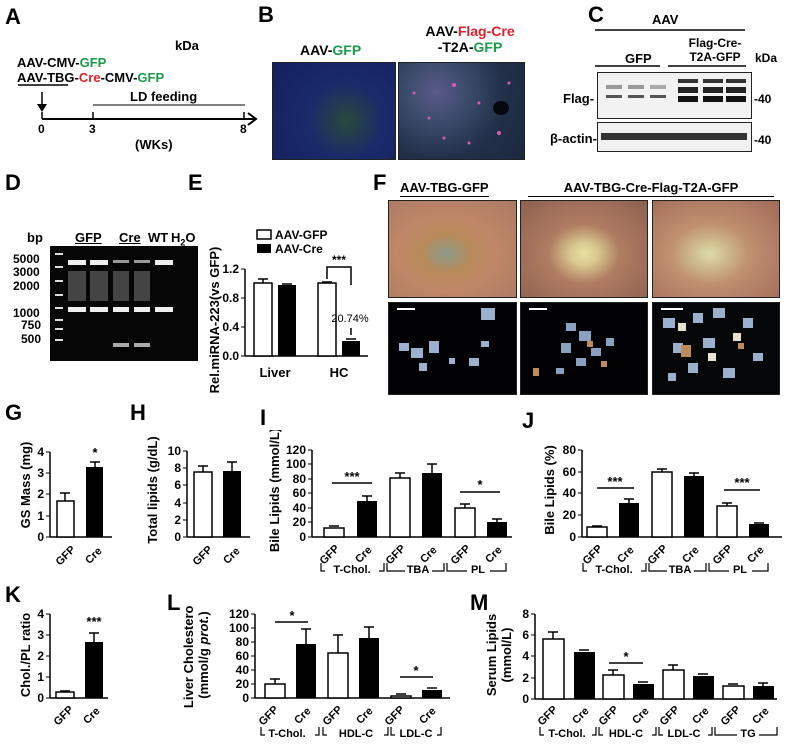 The height and width of the screenshot is (749, 785). I want to click on svg-text: TBA, so click(418, 569).